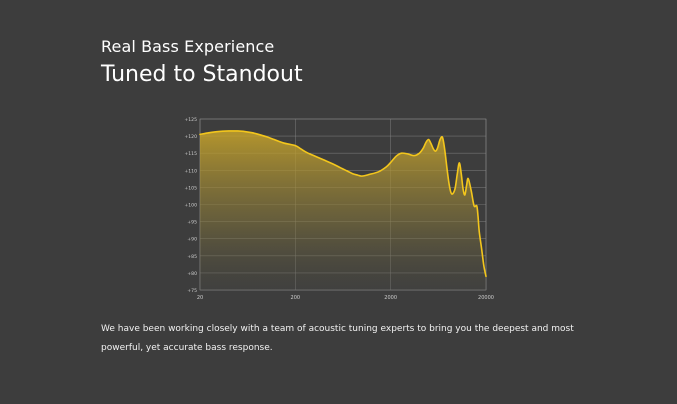  I want to click on headline-title: Tuned to Standout, so click(202, 74).